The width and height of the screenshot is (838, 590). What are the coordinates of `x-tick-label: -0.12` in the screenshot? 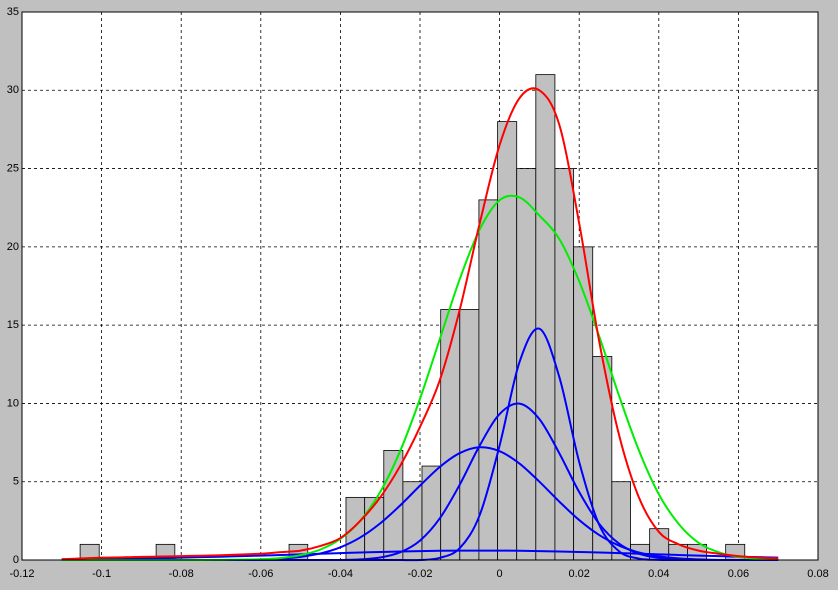 It's located at (21, 574).